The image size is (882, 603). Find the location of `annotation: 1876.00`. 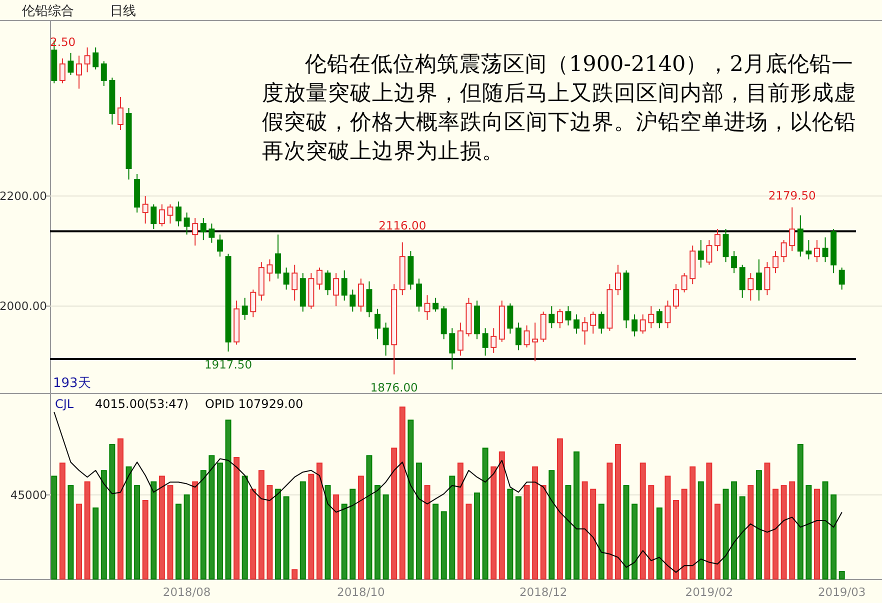

annotation: 1876.00 is located at coordinates (394, 387).